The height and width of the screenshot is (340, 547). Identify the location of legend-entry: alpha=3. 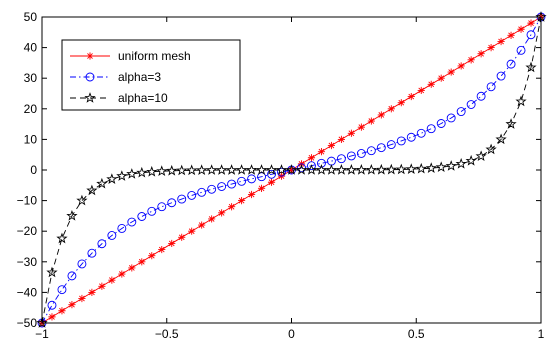
(115, 77).